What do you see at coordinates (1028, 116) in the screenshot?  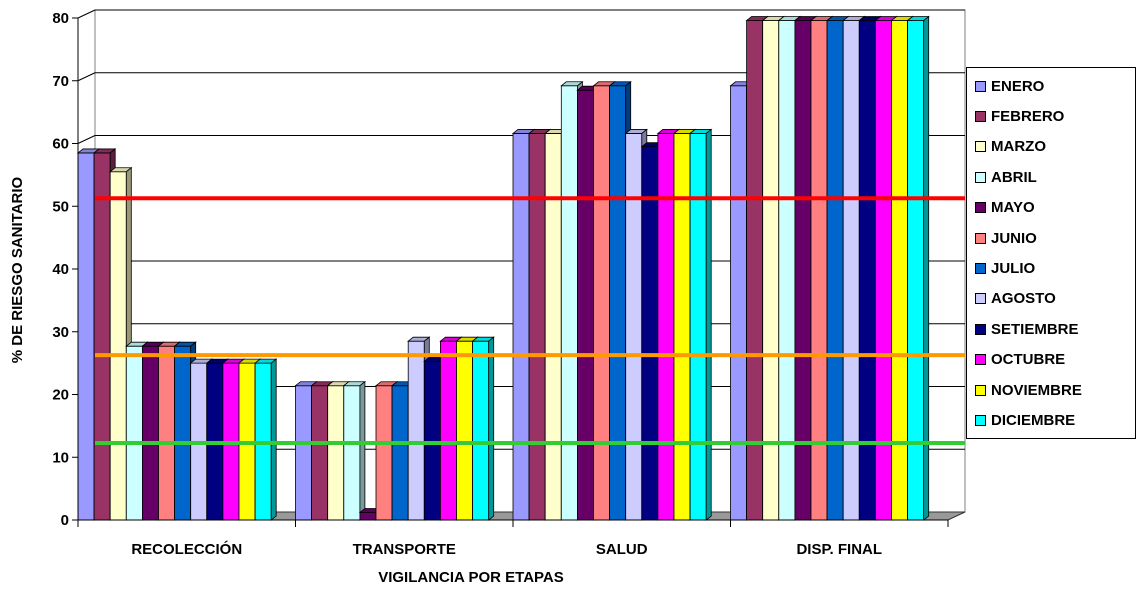 I see `legend-label: FEBRERO` at bounding box center [1028, 116].